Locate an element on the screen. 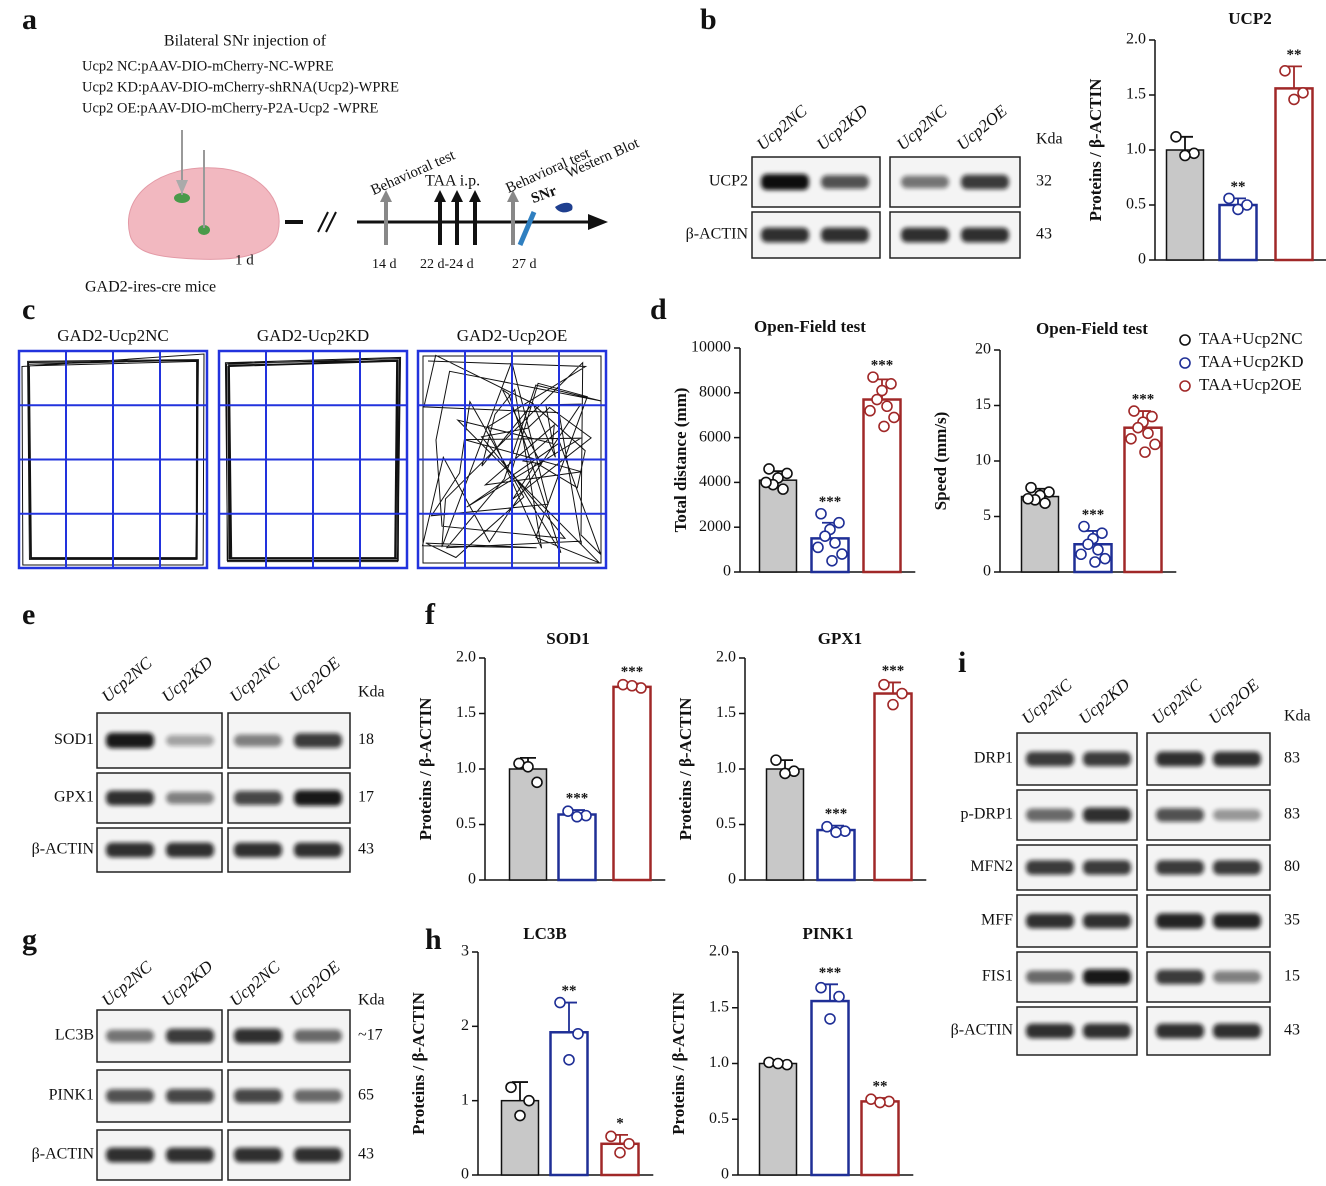 Image resolution: width=1326 pixels, height=1186 pixels. chart-title: SOD1 is located at coordinates (567, 638).